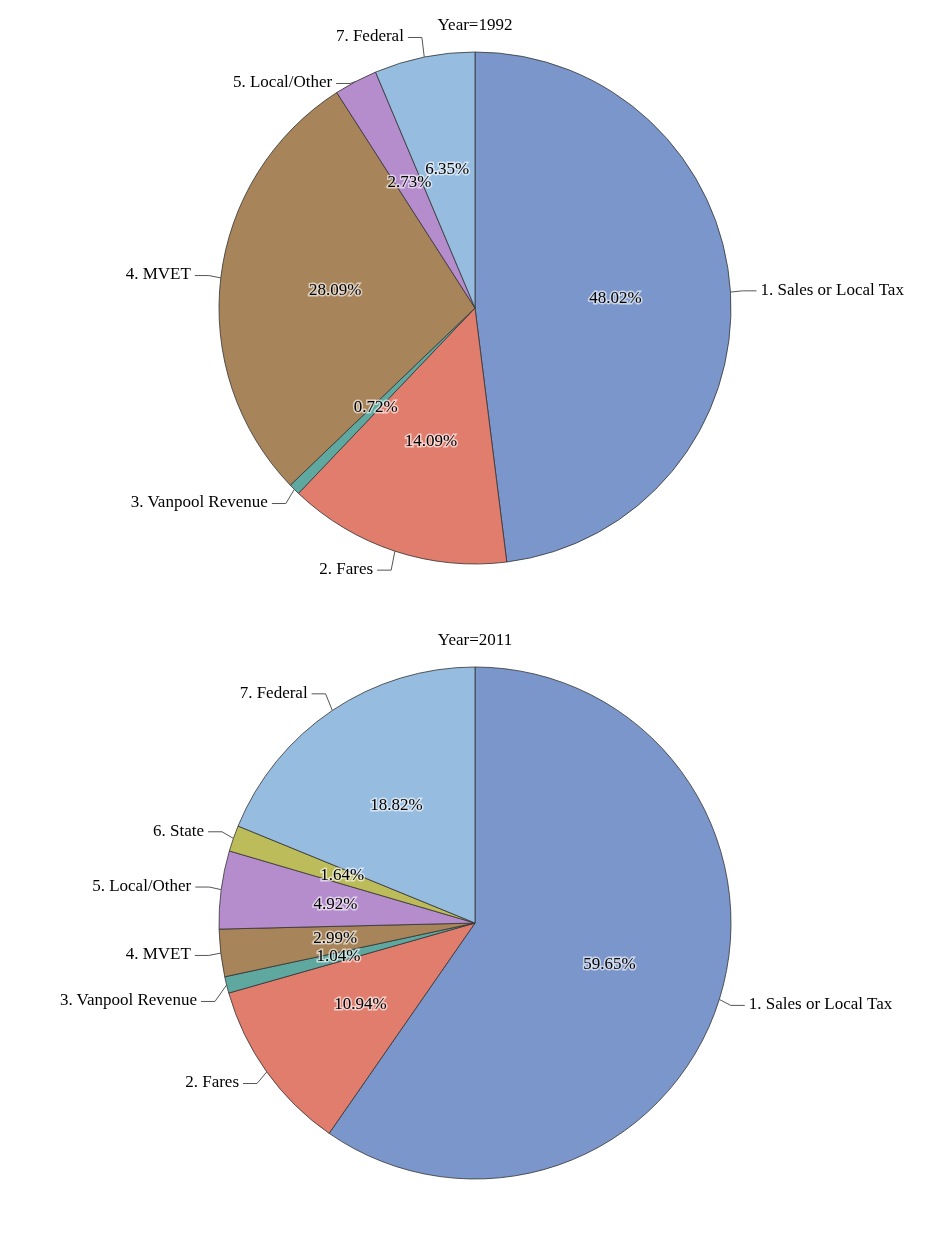  Describe the element at coordinates (360, 1003) in the screenshot. I see `data-label: 10.94%` at that location.